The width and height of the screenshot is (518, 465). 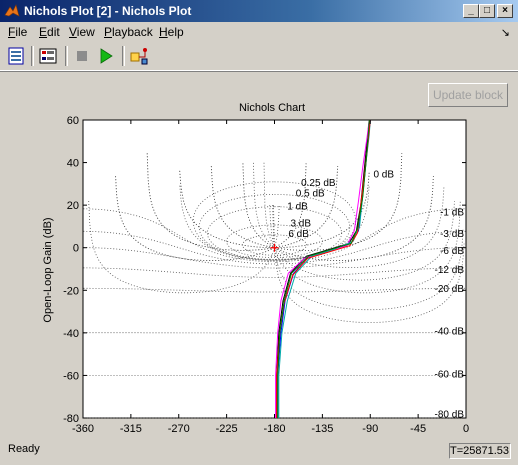 What do you see at coordinates (48, 56) in the screenshot?
I see `signal-selector-icon` at bounding box center [48, 56].